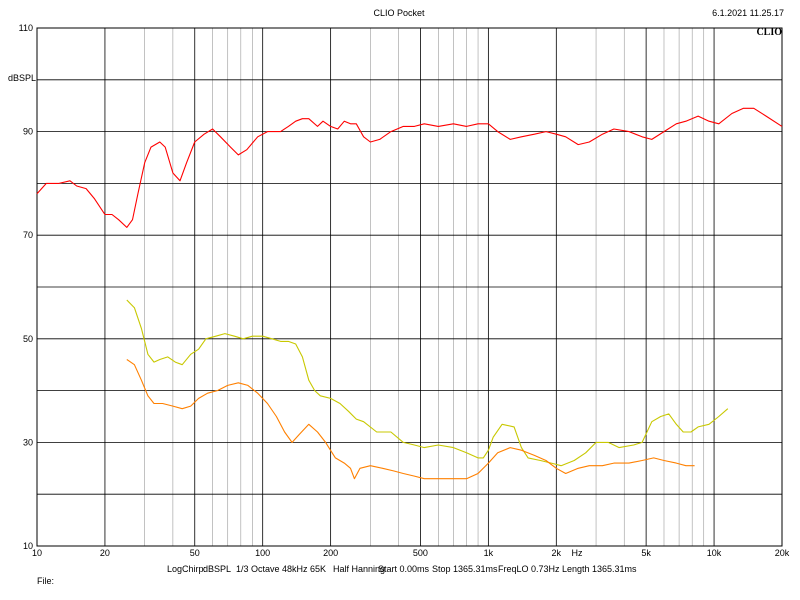 The image size is (800, 600). Describe the element at coordinates (28, 442) in the screenshot. I see `y-tick-label: 30` at that location.